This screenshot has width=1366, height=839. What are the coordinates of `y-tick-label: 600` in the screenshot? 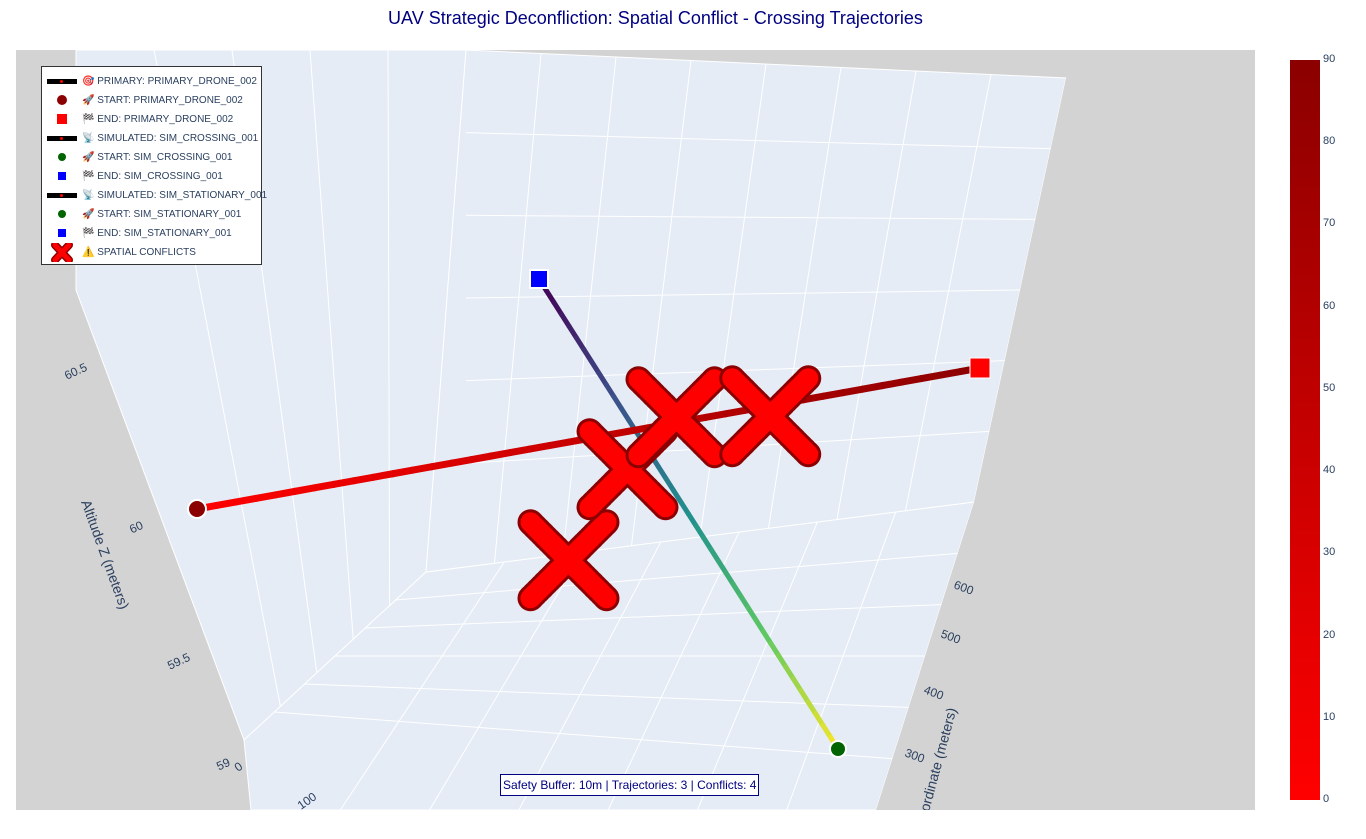 It's located at (964, 588).